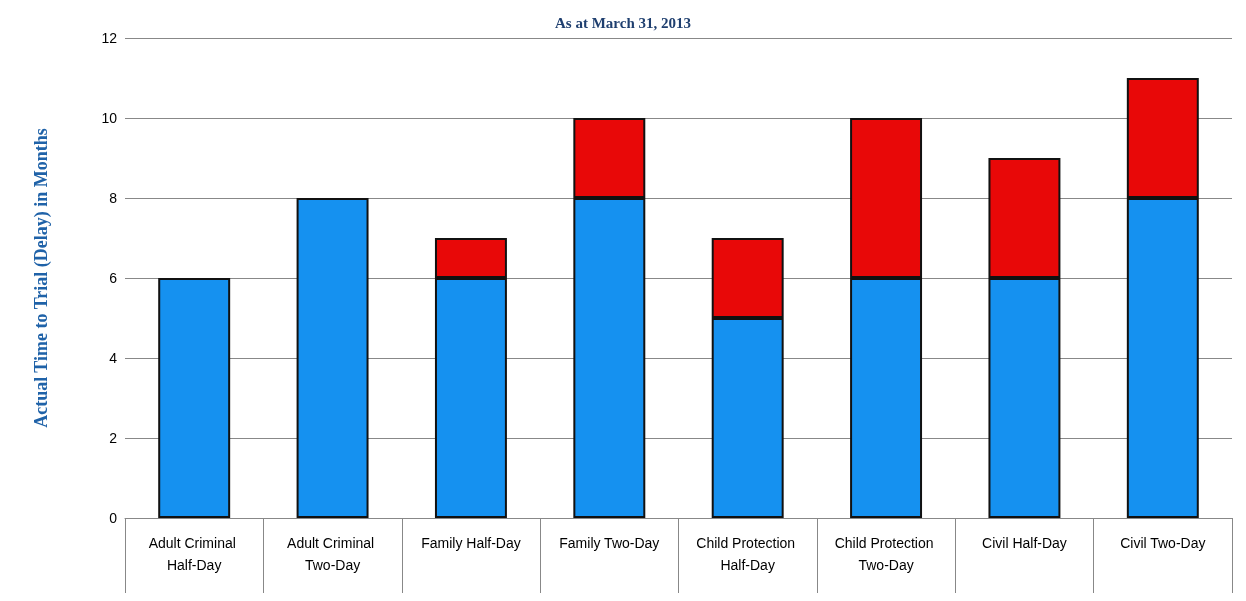  What do you see at coordinates (609, 543) in the screenshot?
I see `x-tick-label: Family Two-Day` at bounding box center [609, 543].